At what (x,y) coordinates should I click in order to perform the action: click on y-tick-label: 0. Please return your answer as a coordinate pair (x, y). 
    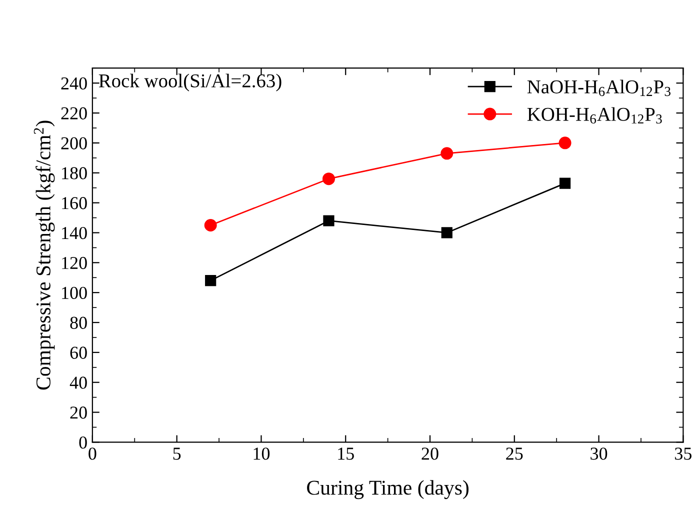
    Looking at the image, I should click on (83, 442).